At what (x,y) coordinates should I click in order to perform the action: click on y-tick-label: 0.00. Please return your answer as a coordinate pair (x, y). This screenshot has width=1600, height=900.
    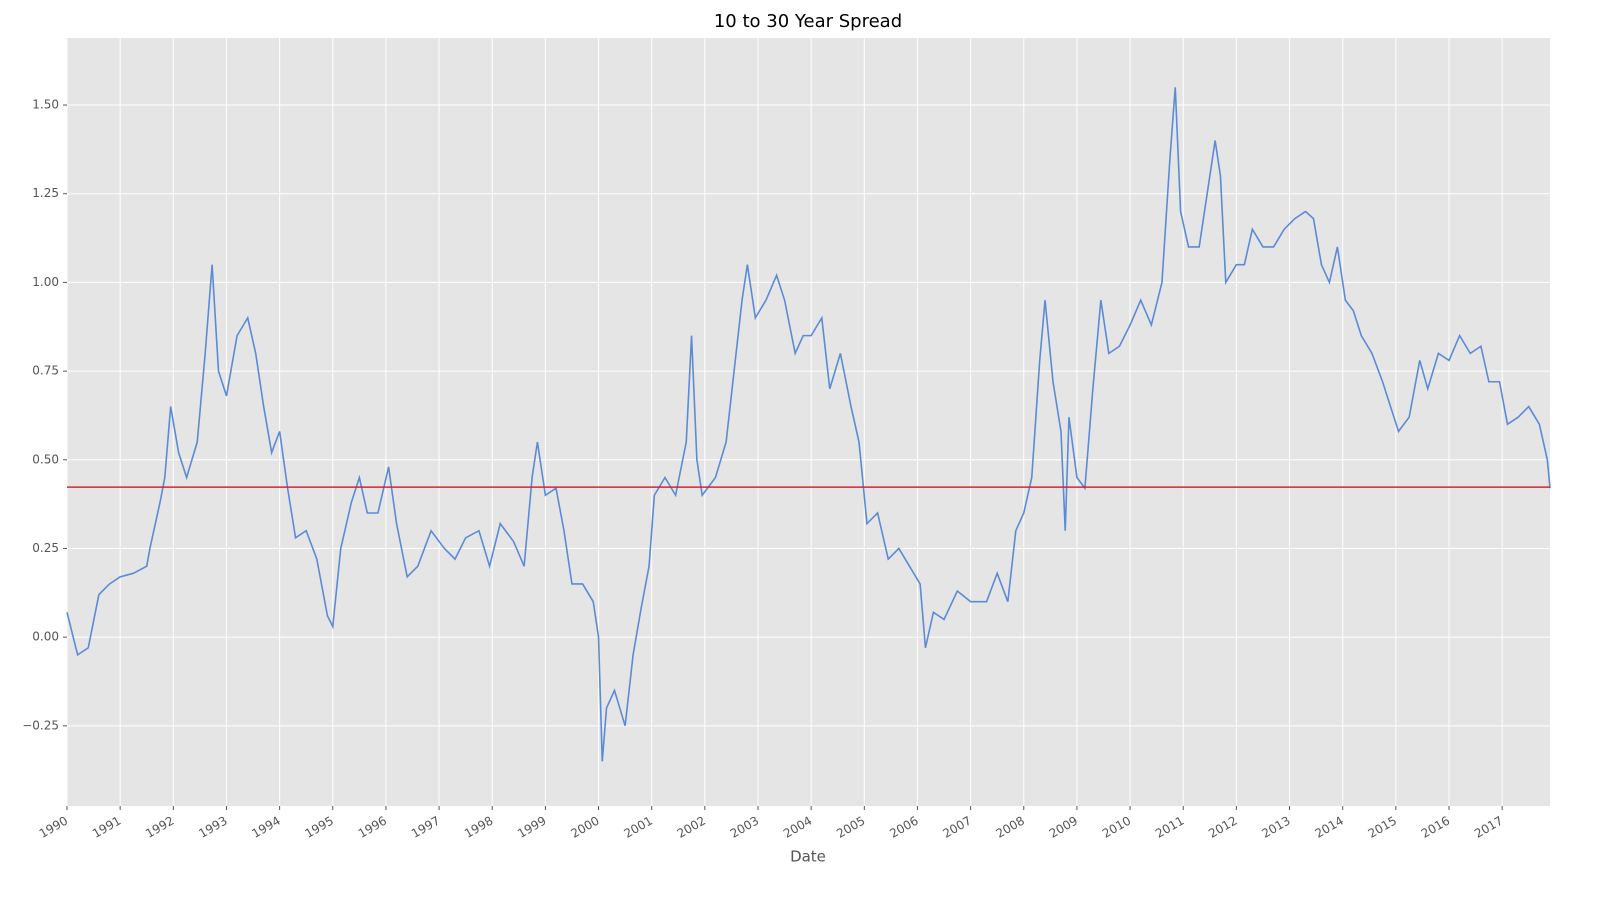
    Looking at the image, I should click on (45, 637).